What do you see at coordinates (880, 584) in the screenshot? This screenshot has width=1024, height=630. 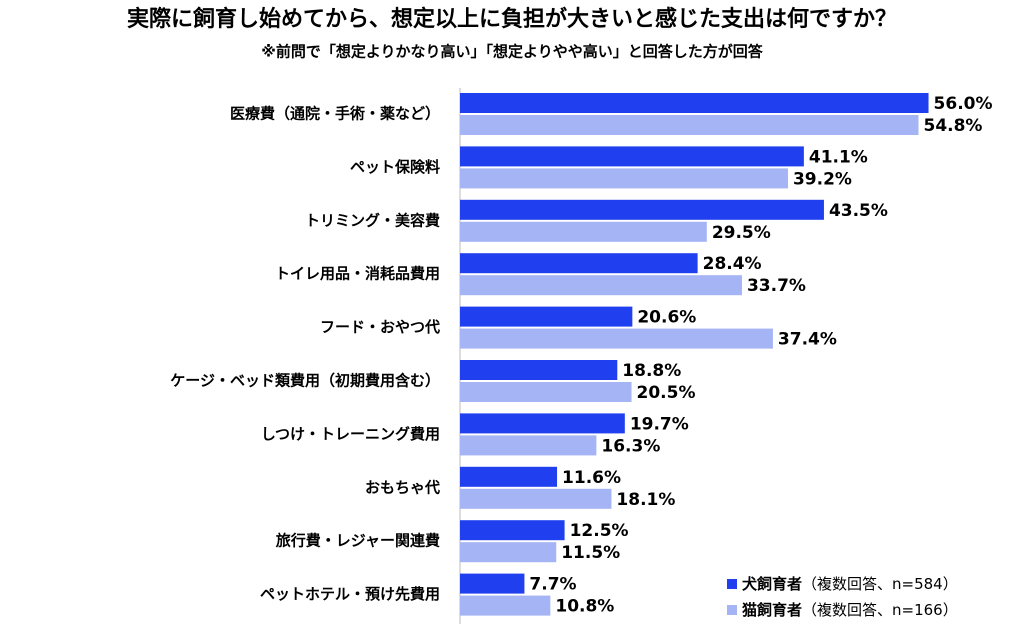 I see `legend-note: （複数回答、n=584）` at bounding box center [880, 584].